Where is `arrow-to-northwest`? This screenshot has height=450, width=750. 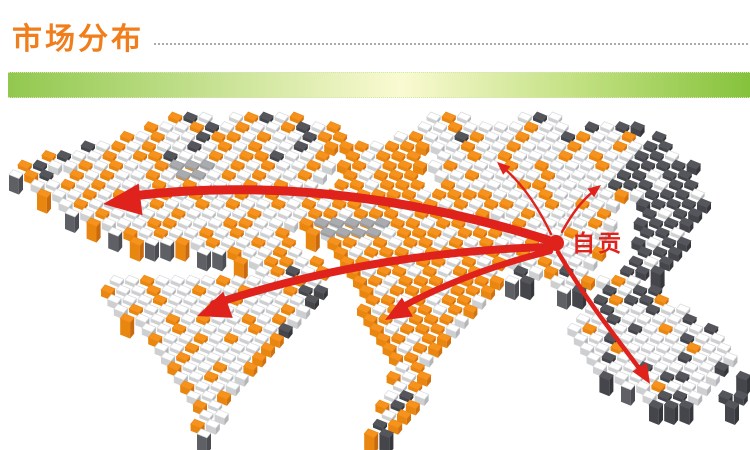
arrow-to-northwest is located at coordinates (525, 199).